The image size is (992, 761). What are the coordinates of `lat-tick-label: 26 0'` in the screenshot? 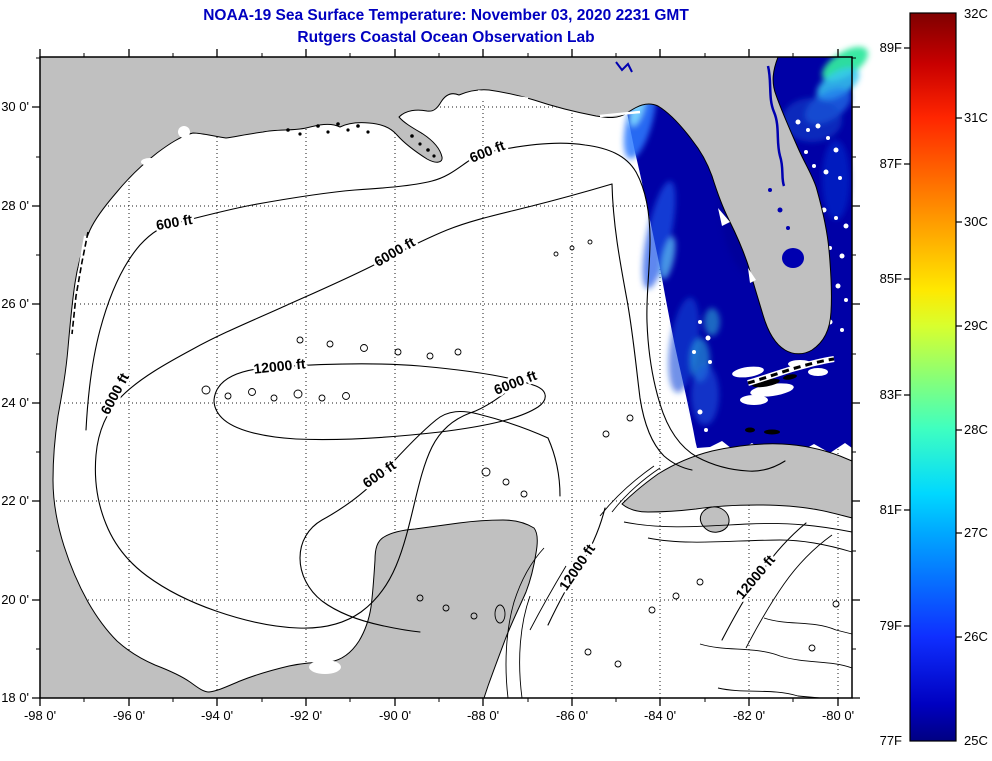 It's located at (15, 303).